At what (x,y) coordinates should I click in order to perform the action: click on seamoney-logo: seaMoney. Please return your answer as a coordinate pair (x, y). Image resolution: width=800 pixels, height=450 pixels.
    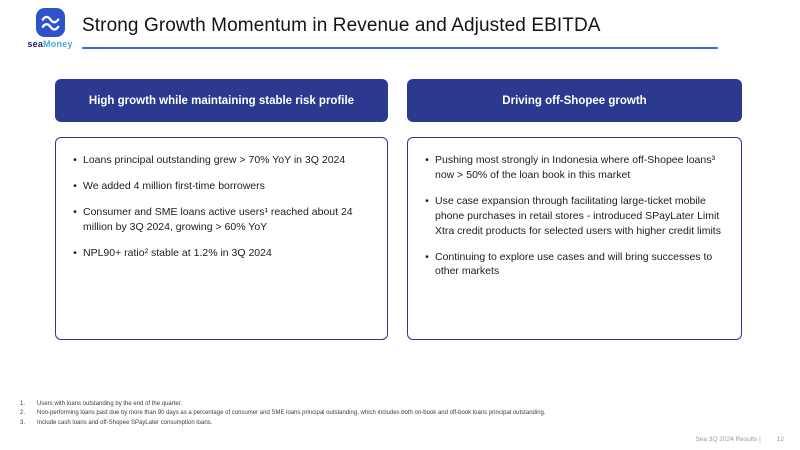
    Looking at the image, I should click on (50, 28).